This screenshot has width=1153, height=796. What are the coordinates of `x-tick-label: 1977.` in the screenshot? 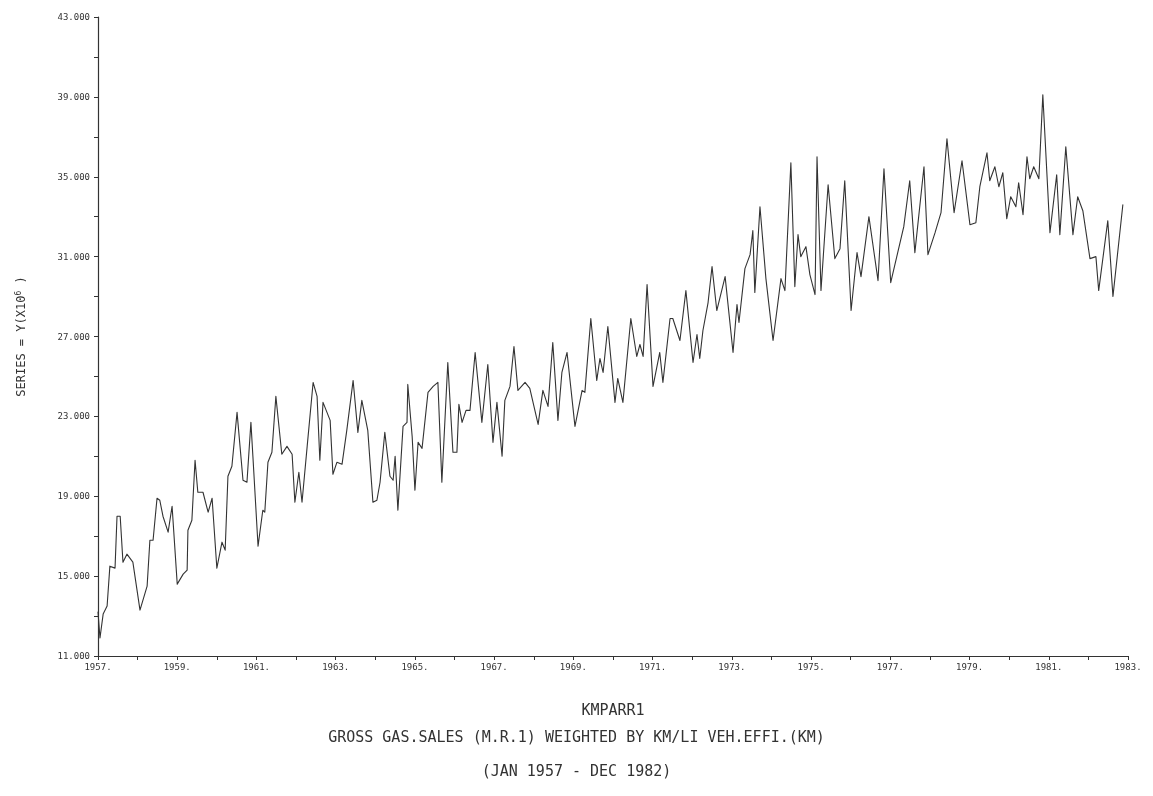 It's located at (890, 666).